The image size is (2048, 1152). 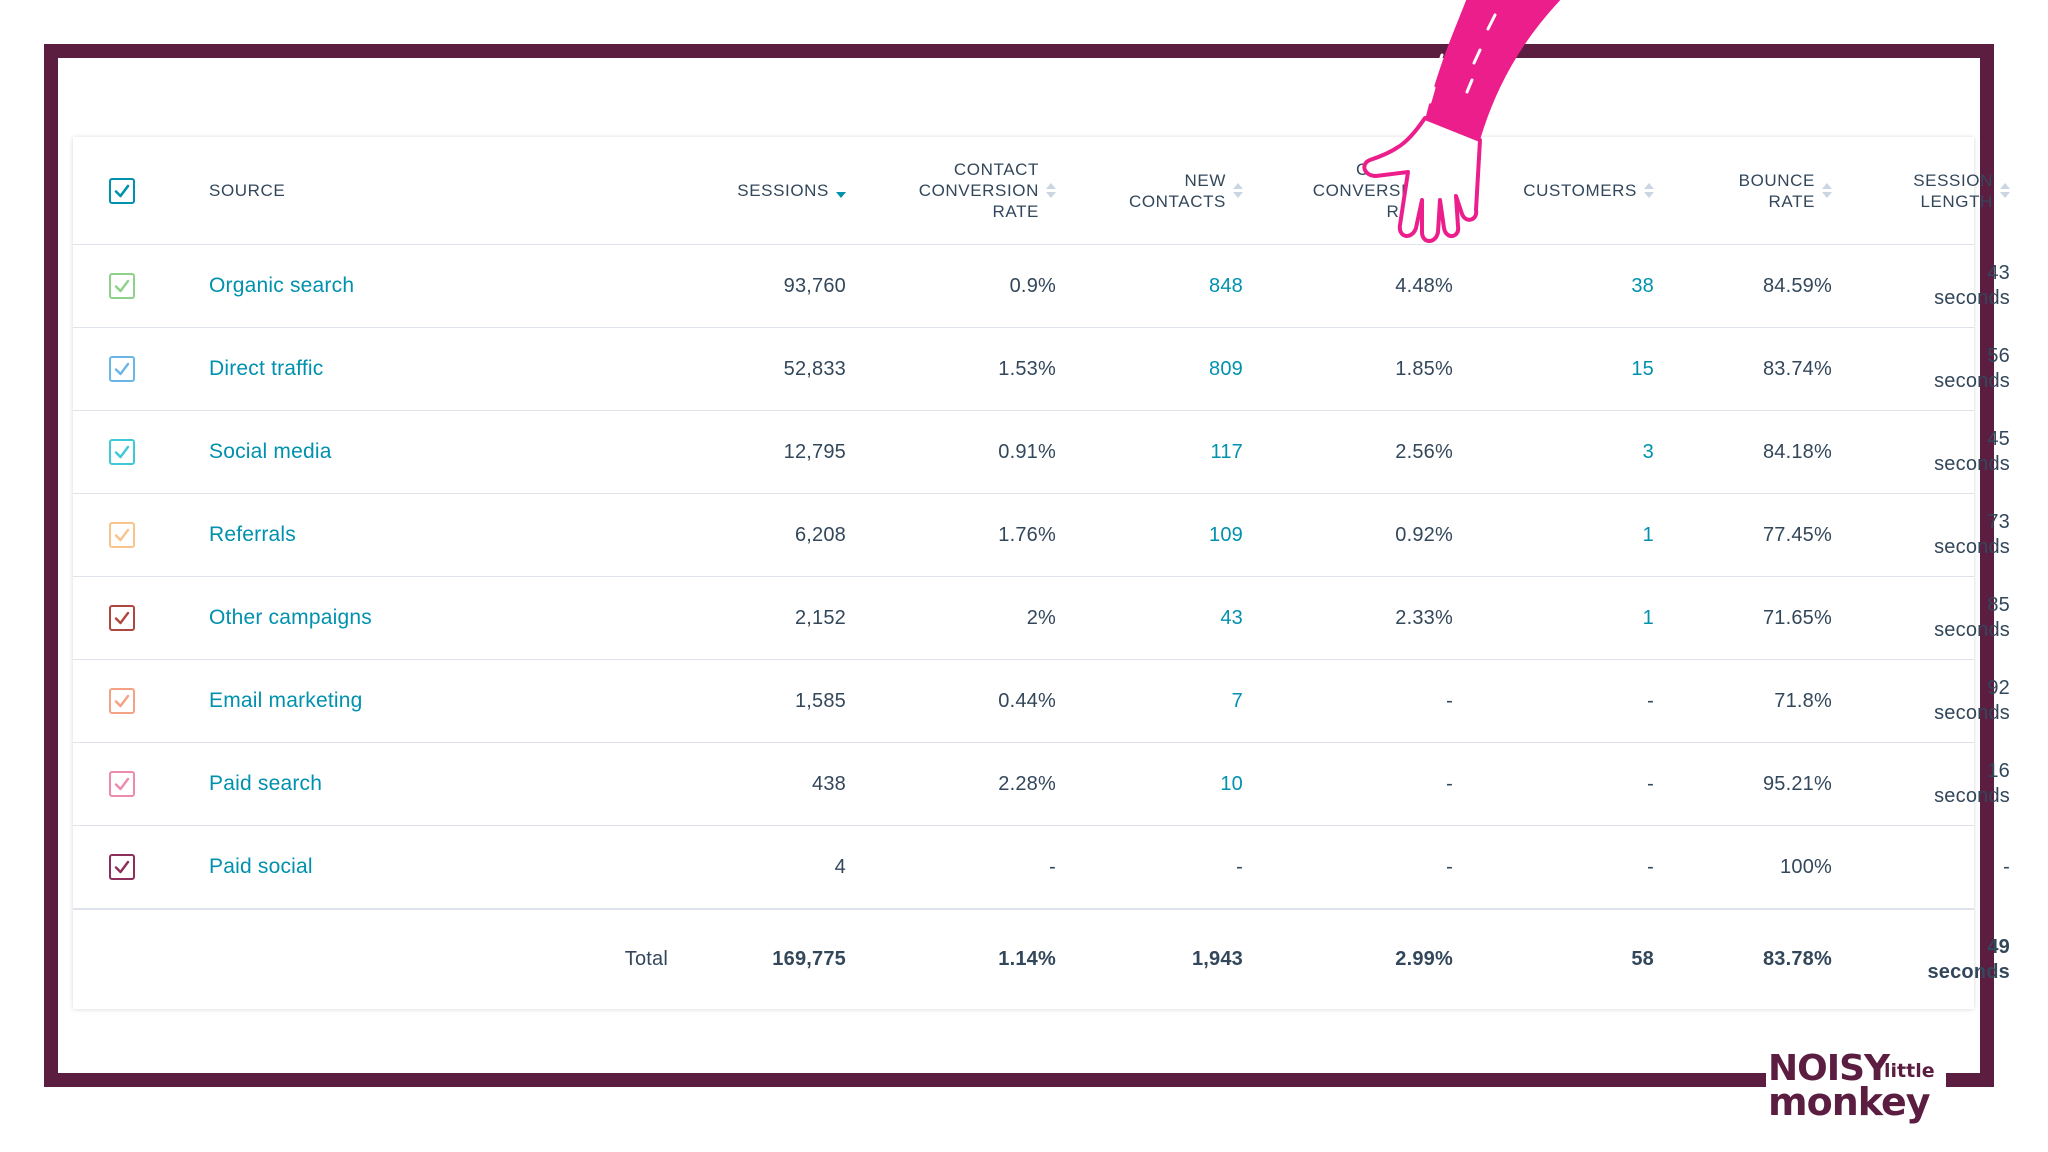 I want to click on new-contacts-cell-value: 109, so click(x=1226, y=534).